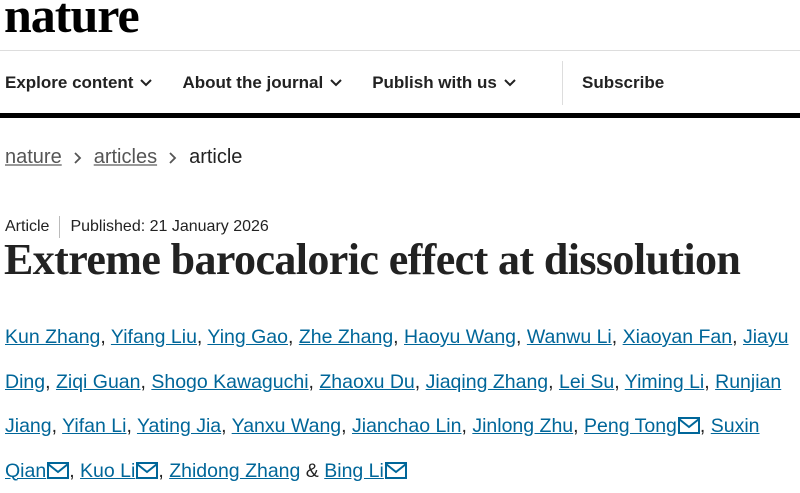  Describe the element at coordinates (630, 426) in the screenshot. I see `author-link: Peng Tong` at that location.